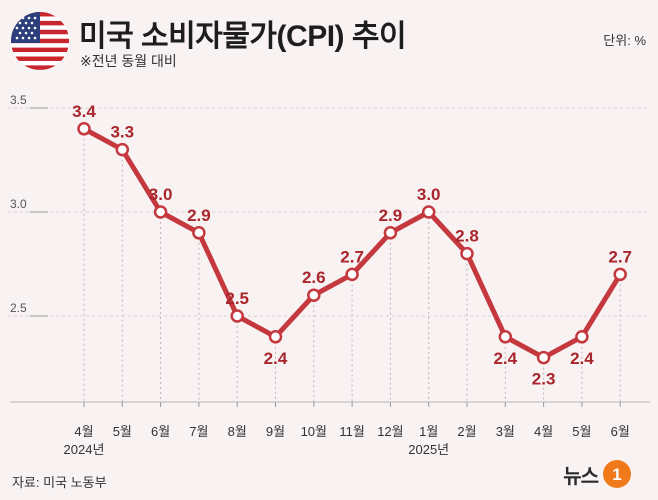 This screenshot has width=658, height=500. Describe the element at coordinates (128, 61) in the screenshot. I see `chart-subtitle: ※전년 동월 대비` at that location.